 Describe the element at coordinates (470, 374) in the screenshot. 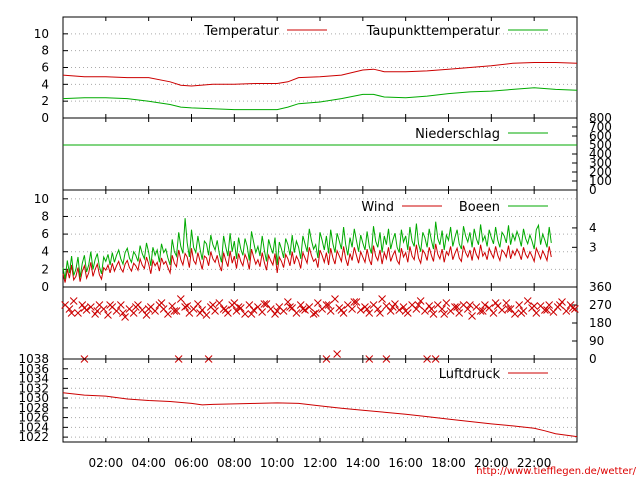

I see `legend-label: Luftdruck` at that location.